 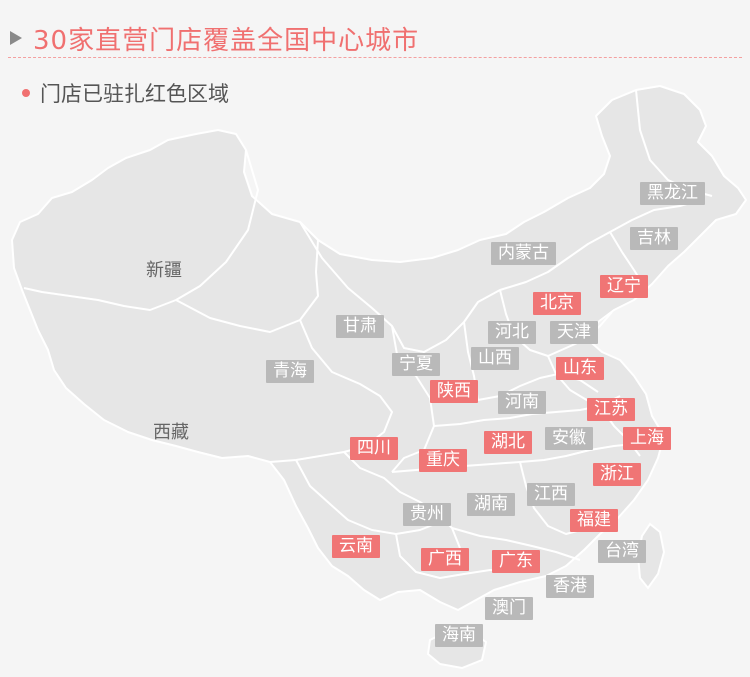 I want to click on province-tag-henan: 河南, so click(x=522, y=402).